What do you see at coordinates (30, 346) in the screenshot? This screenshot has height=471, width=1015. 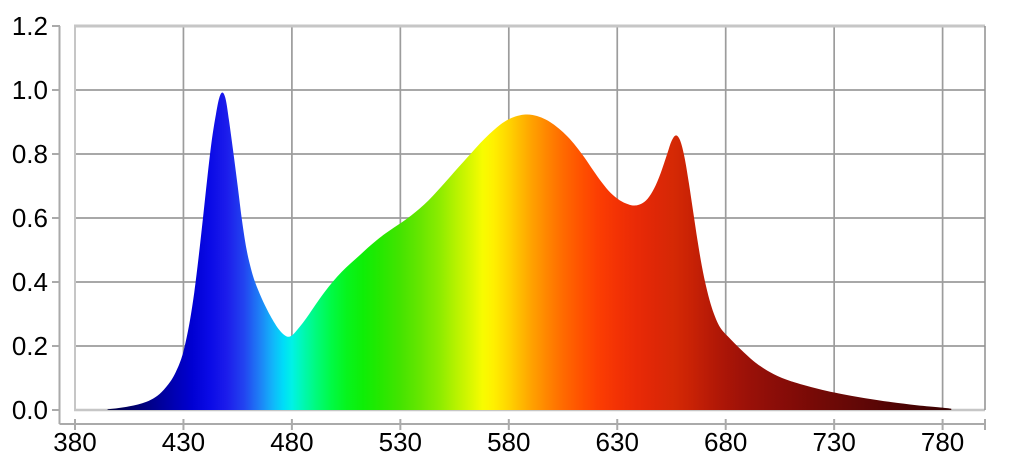 I see `y-tick-label: 0.2` at bounding box center [30, 346].